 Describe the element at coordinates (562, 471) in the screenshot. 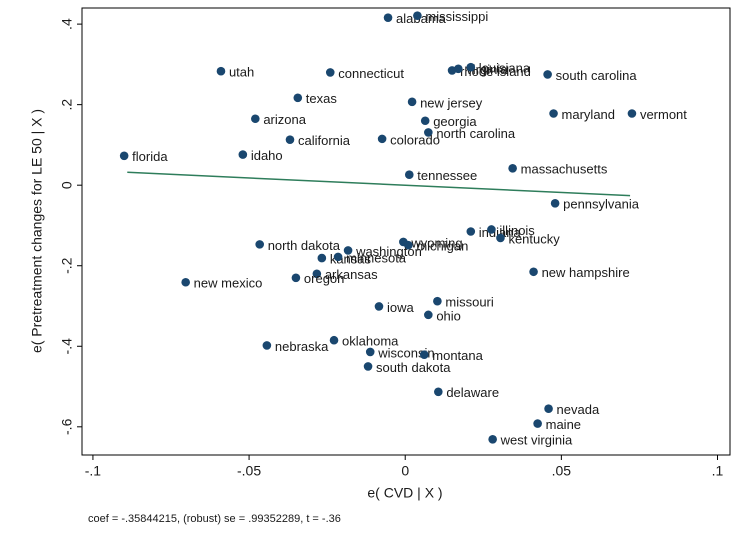

I see `x-tick-label: .05` at that location.